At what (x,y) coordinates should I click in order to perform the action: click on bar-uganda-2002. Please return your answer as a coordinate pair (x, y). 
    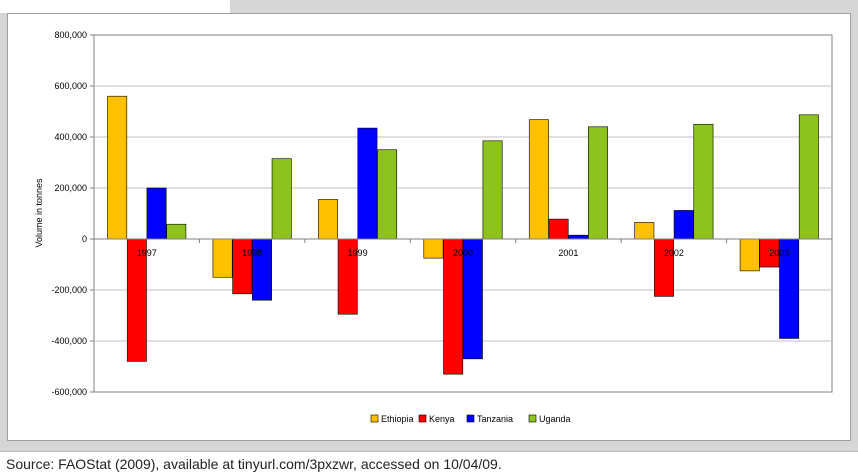
    Looking at the image, I should click on (703, 181).